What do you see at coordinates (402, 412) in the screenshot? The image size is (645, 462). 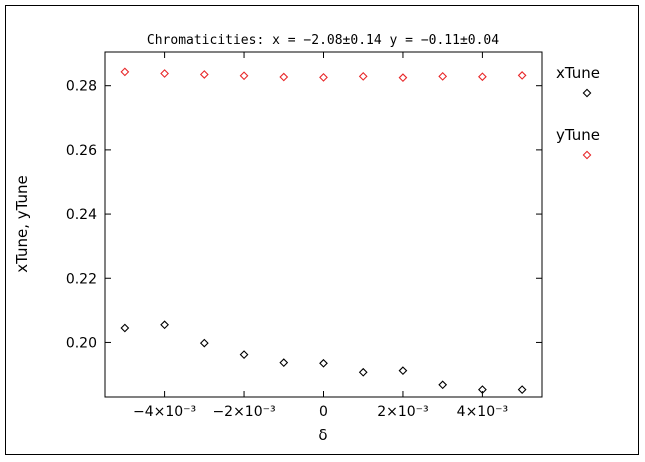 I see `x-tick-label: 2×10⁻³` at bounding box center [402, 412].